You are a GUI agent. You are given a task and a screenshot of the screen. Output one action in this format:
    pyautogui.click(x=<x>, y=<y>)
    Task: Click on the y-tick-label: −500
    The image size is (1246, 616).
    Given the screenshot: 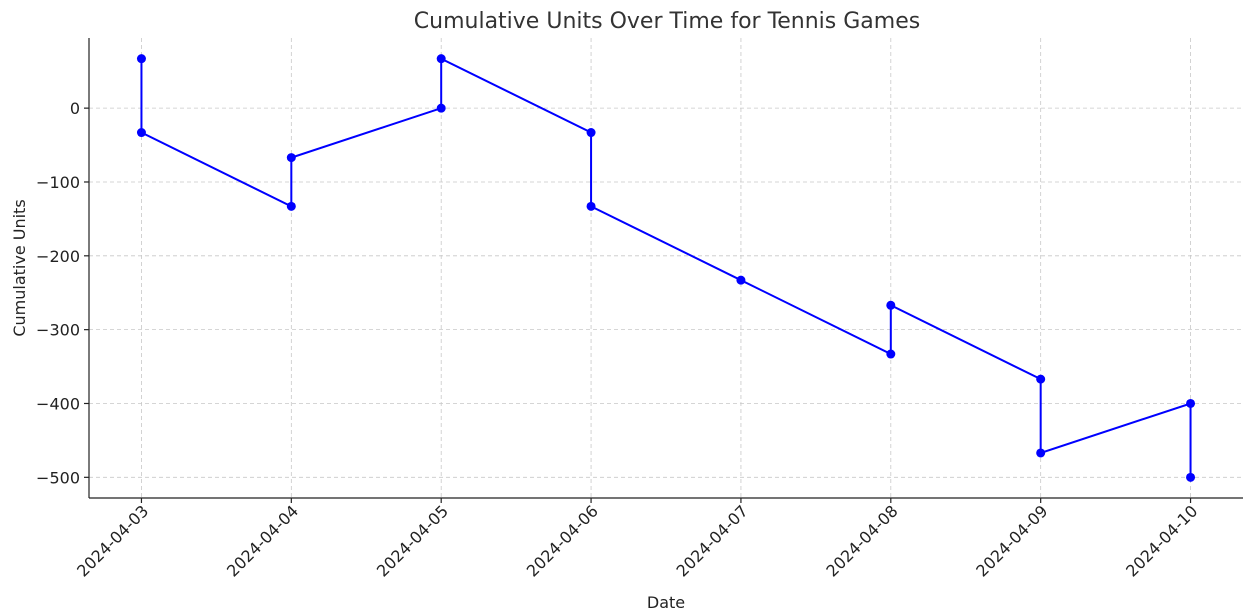 What is the action you would take?
    pyautogui.click(x=58, y=477)
    